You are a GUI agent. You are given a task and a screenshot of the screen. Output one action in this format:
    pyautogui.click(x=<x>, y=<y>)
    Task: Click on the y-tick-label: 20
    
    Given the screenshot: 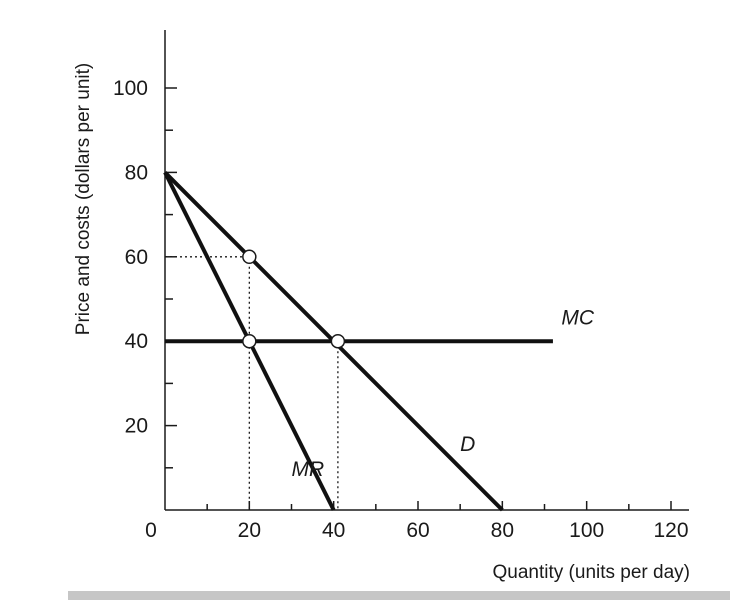 What is the action you would take?
    pyautogui.click(x=136, y=426)
    